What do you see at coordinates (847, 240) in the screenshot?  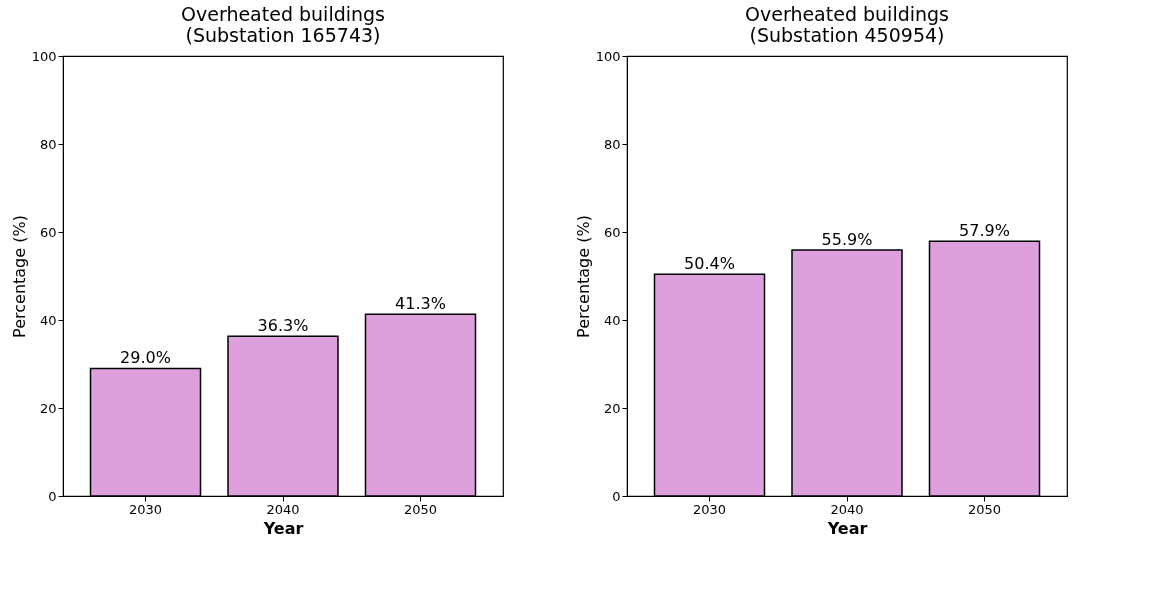 I see `data-label: 55.9%` at bounding box center [847, 240].